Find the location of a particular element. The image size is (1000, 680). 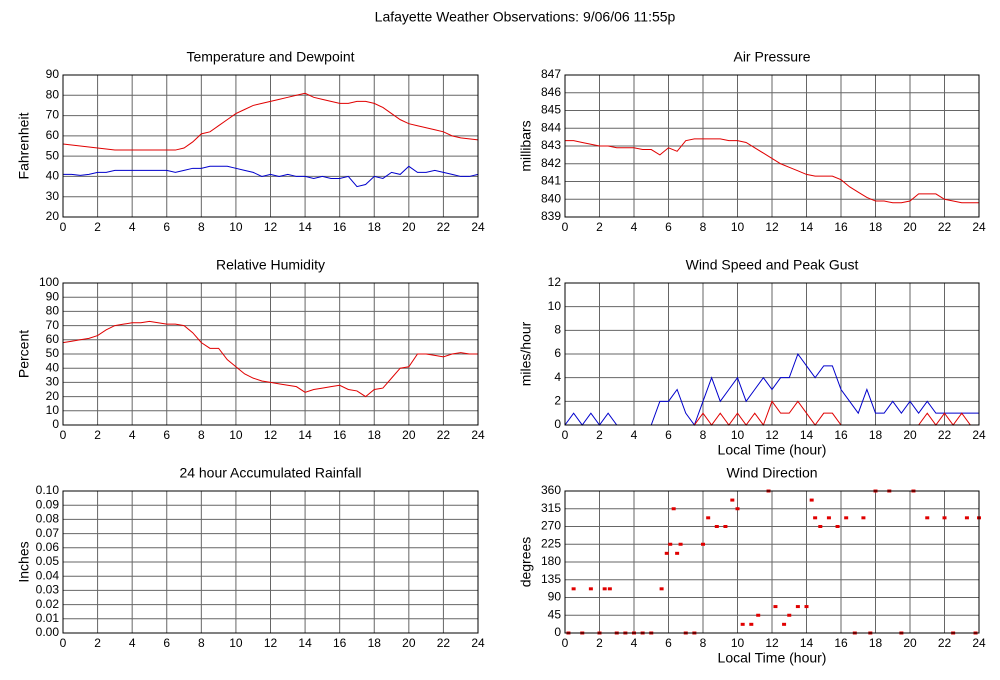

y-tick-label: 60 is located at coordinates (53, 339).